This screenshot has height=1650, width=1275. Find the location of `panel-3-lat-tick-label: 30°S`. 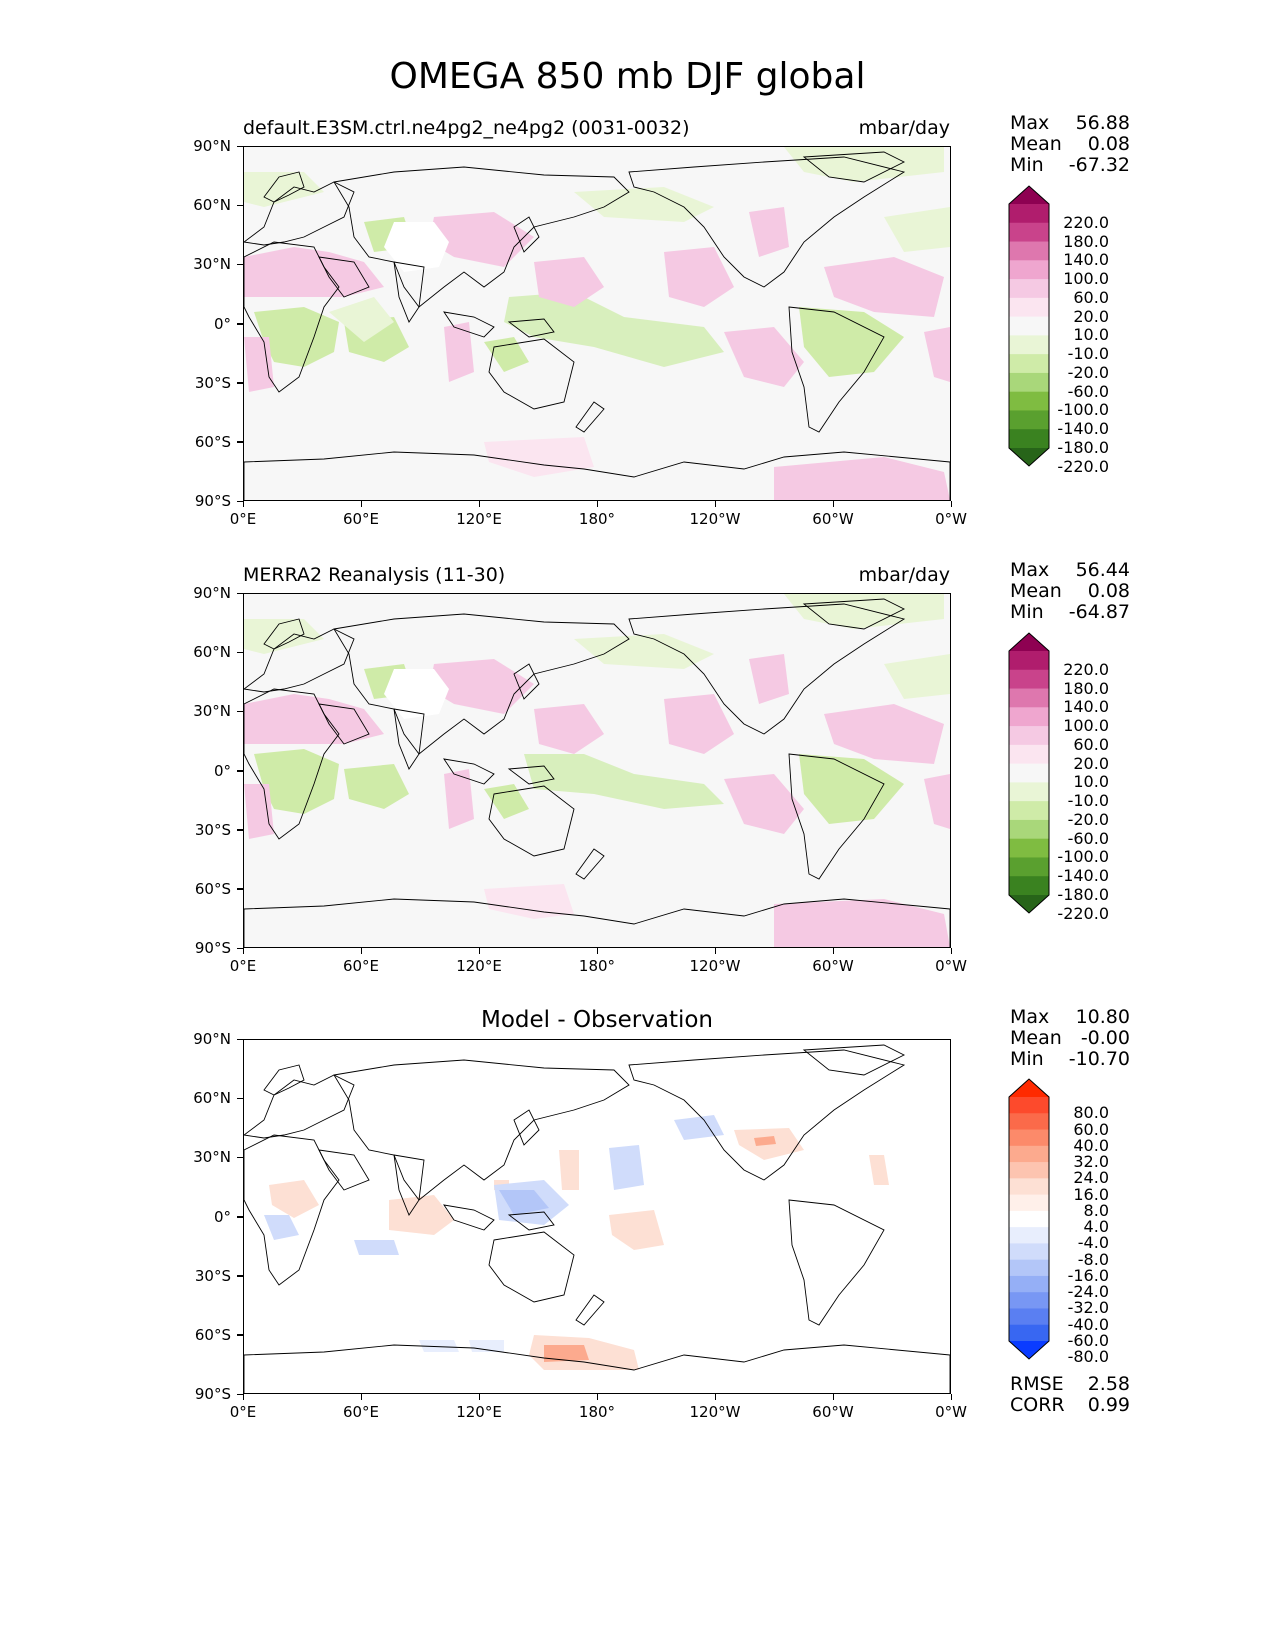

panel-3-lat-tick-label: 30°S is located at coordinates (212, 1275).